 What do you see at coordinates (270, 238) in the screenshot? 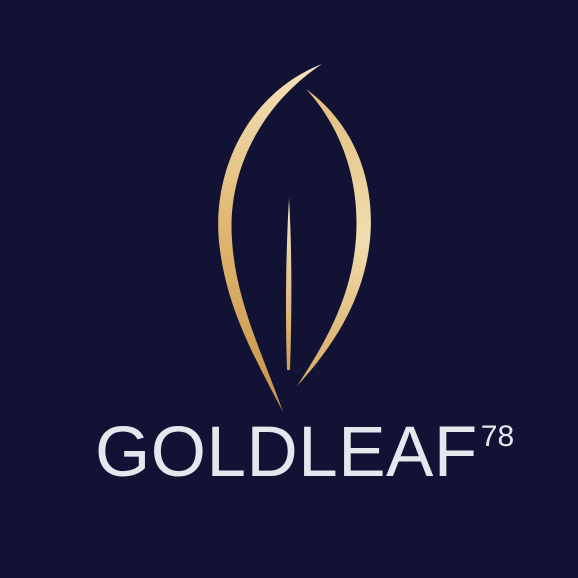
I see `leaf-left-stroke` at bounding box center [270, 238].